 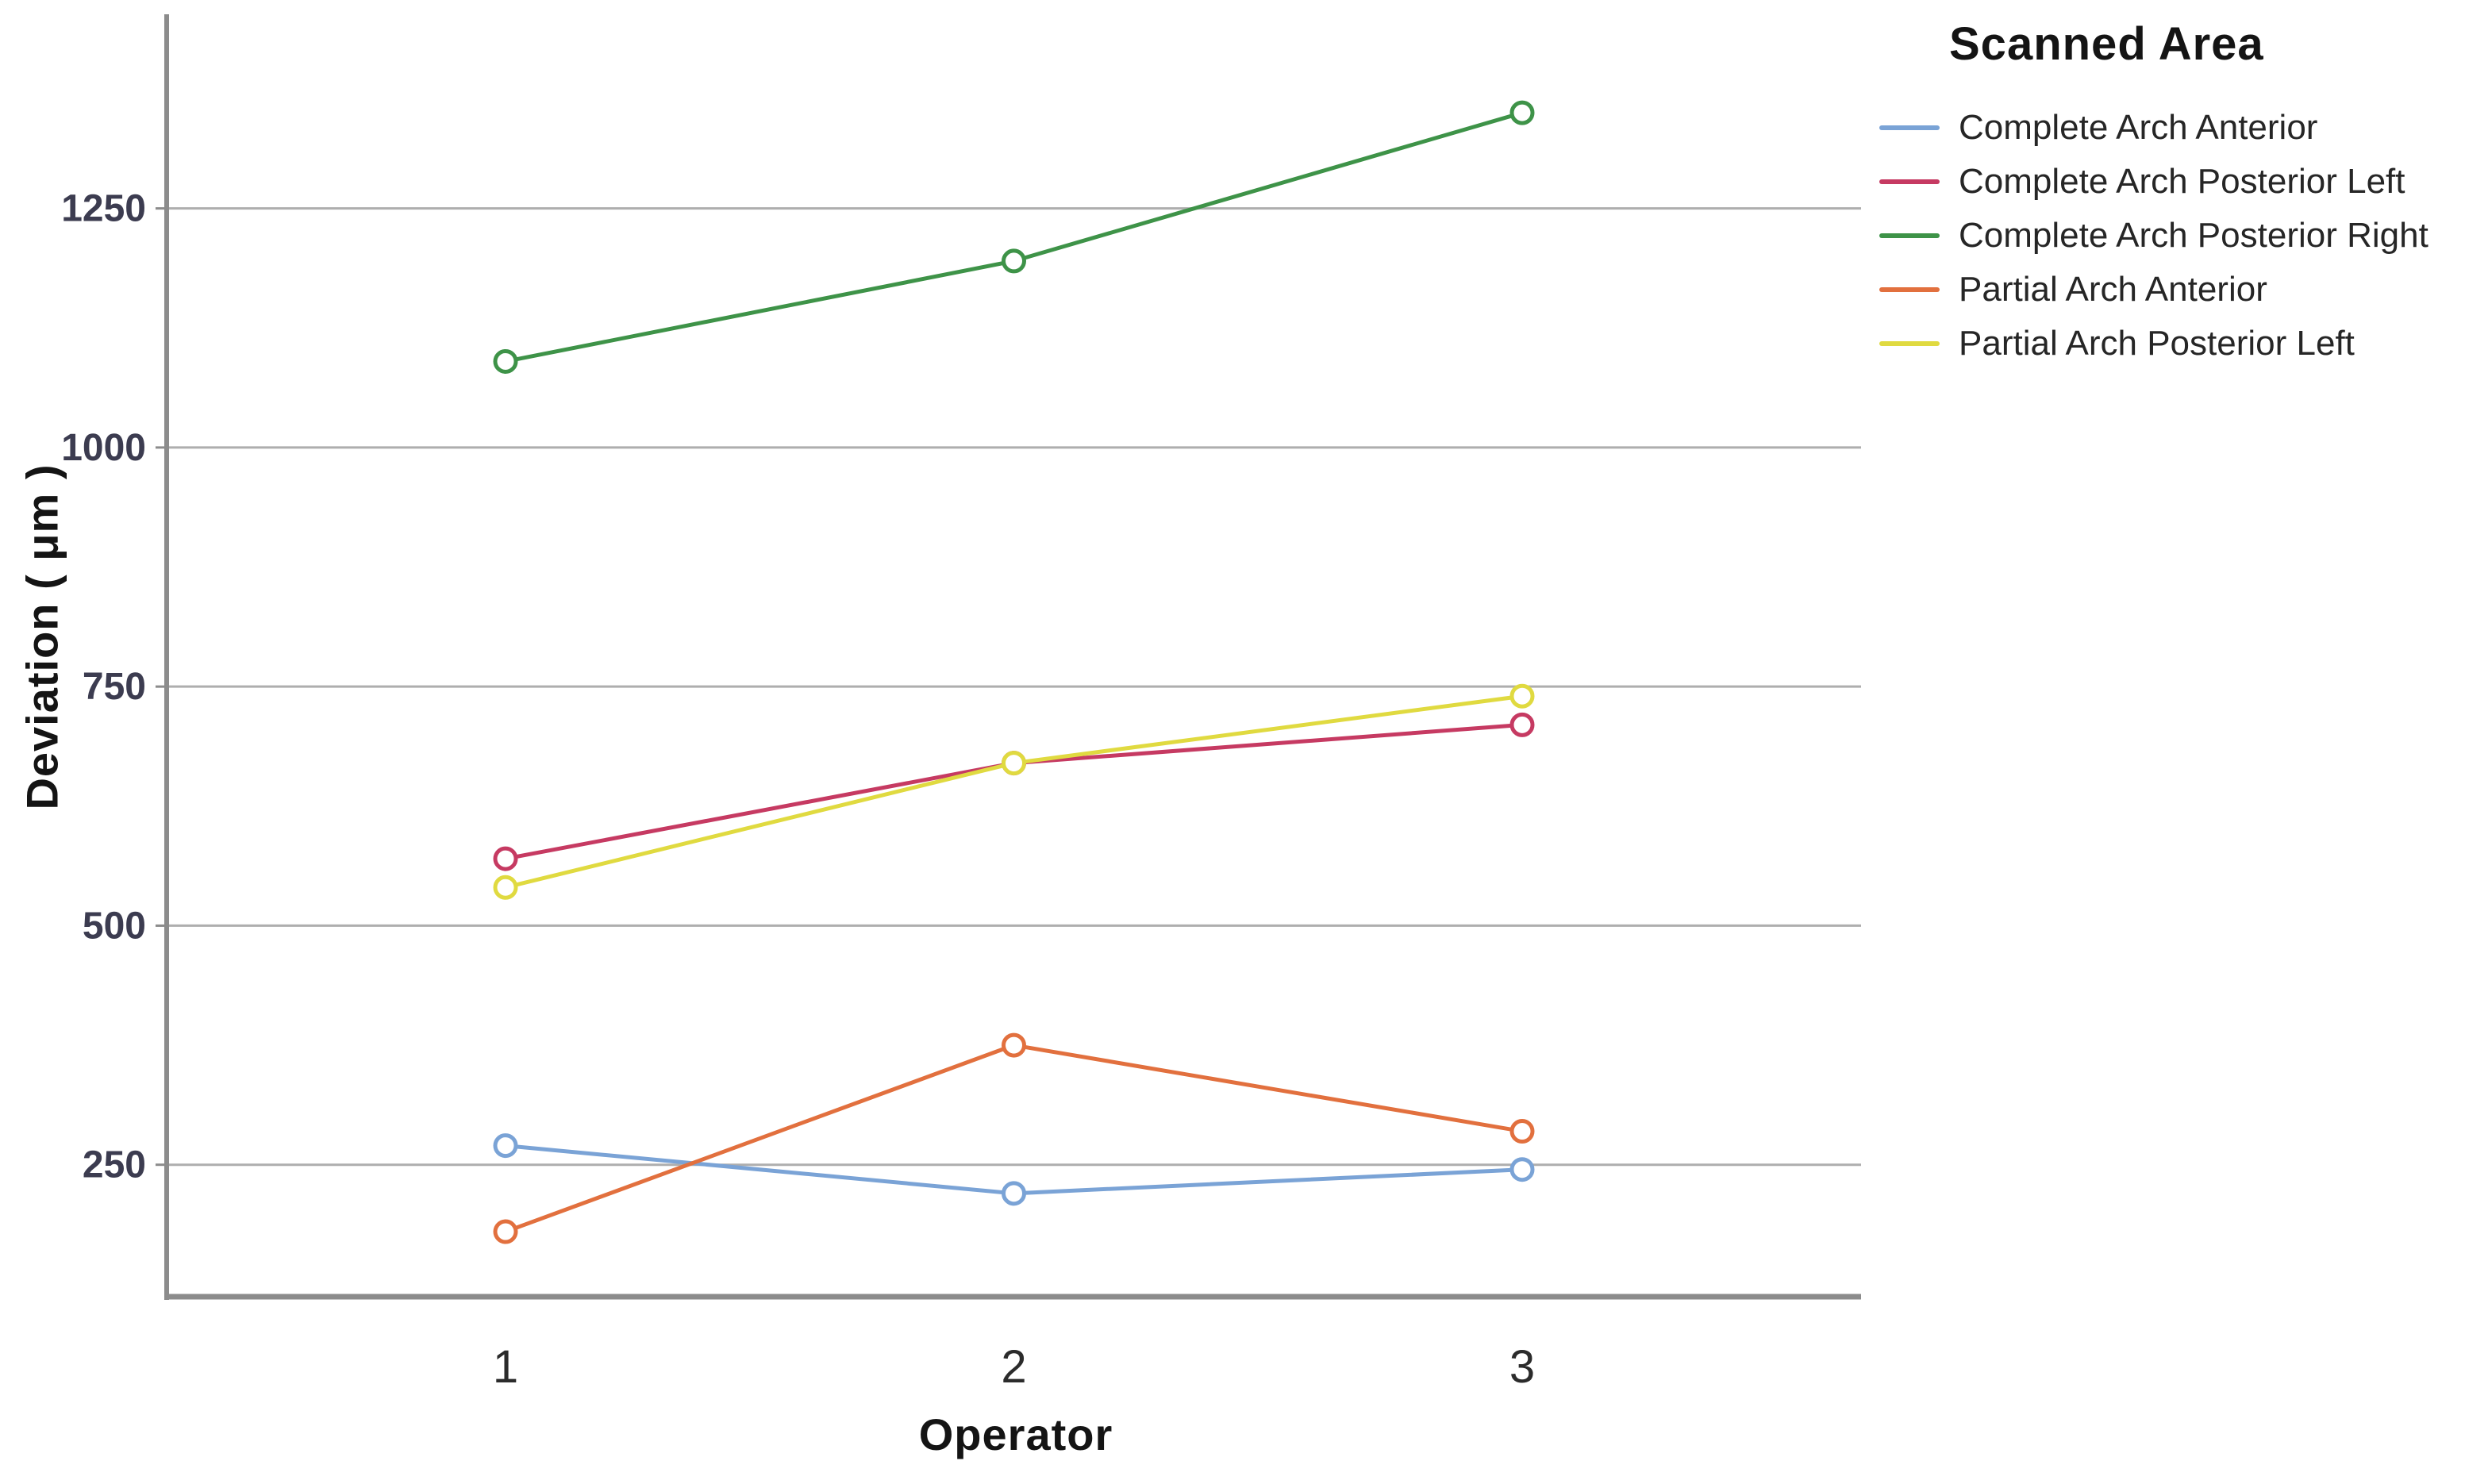 I want to click on legend-item-label: Complete Arch Posterior Left, so click(x=2182, y=181).